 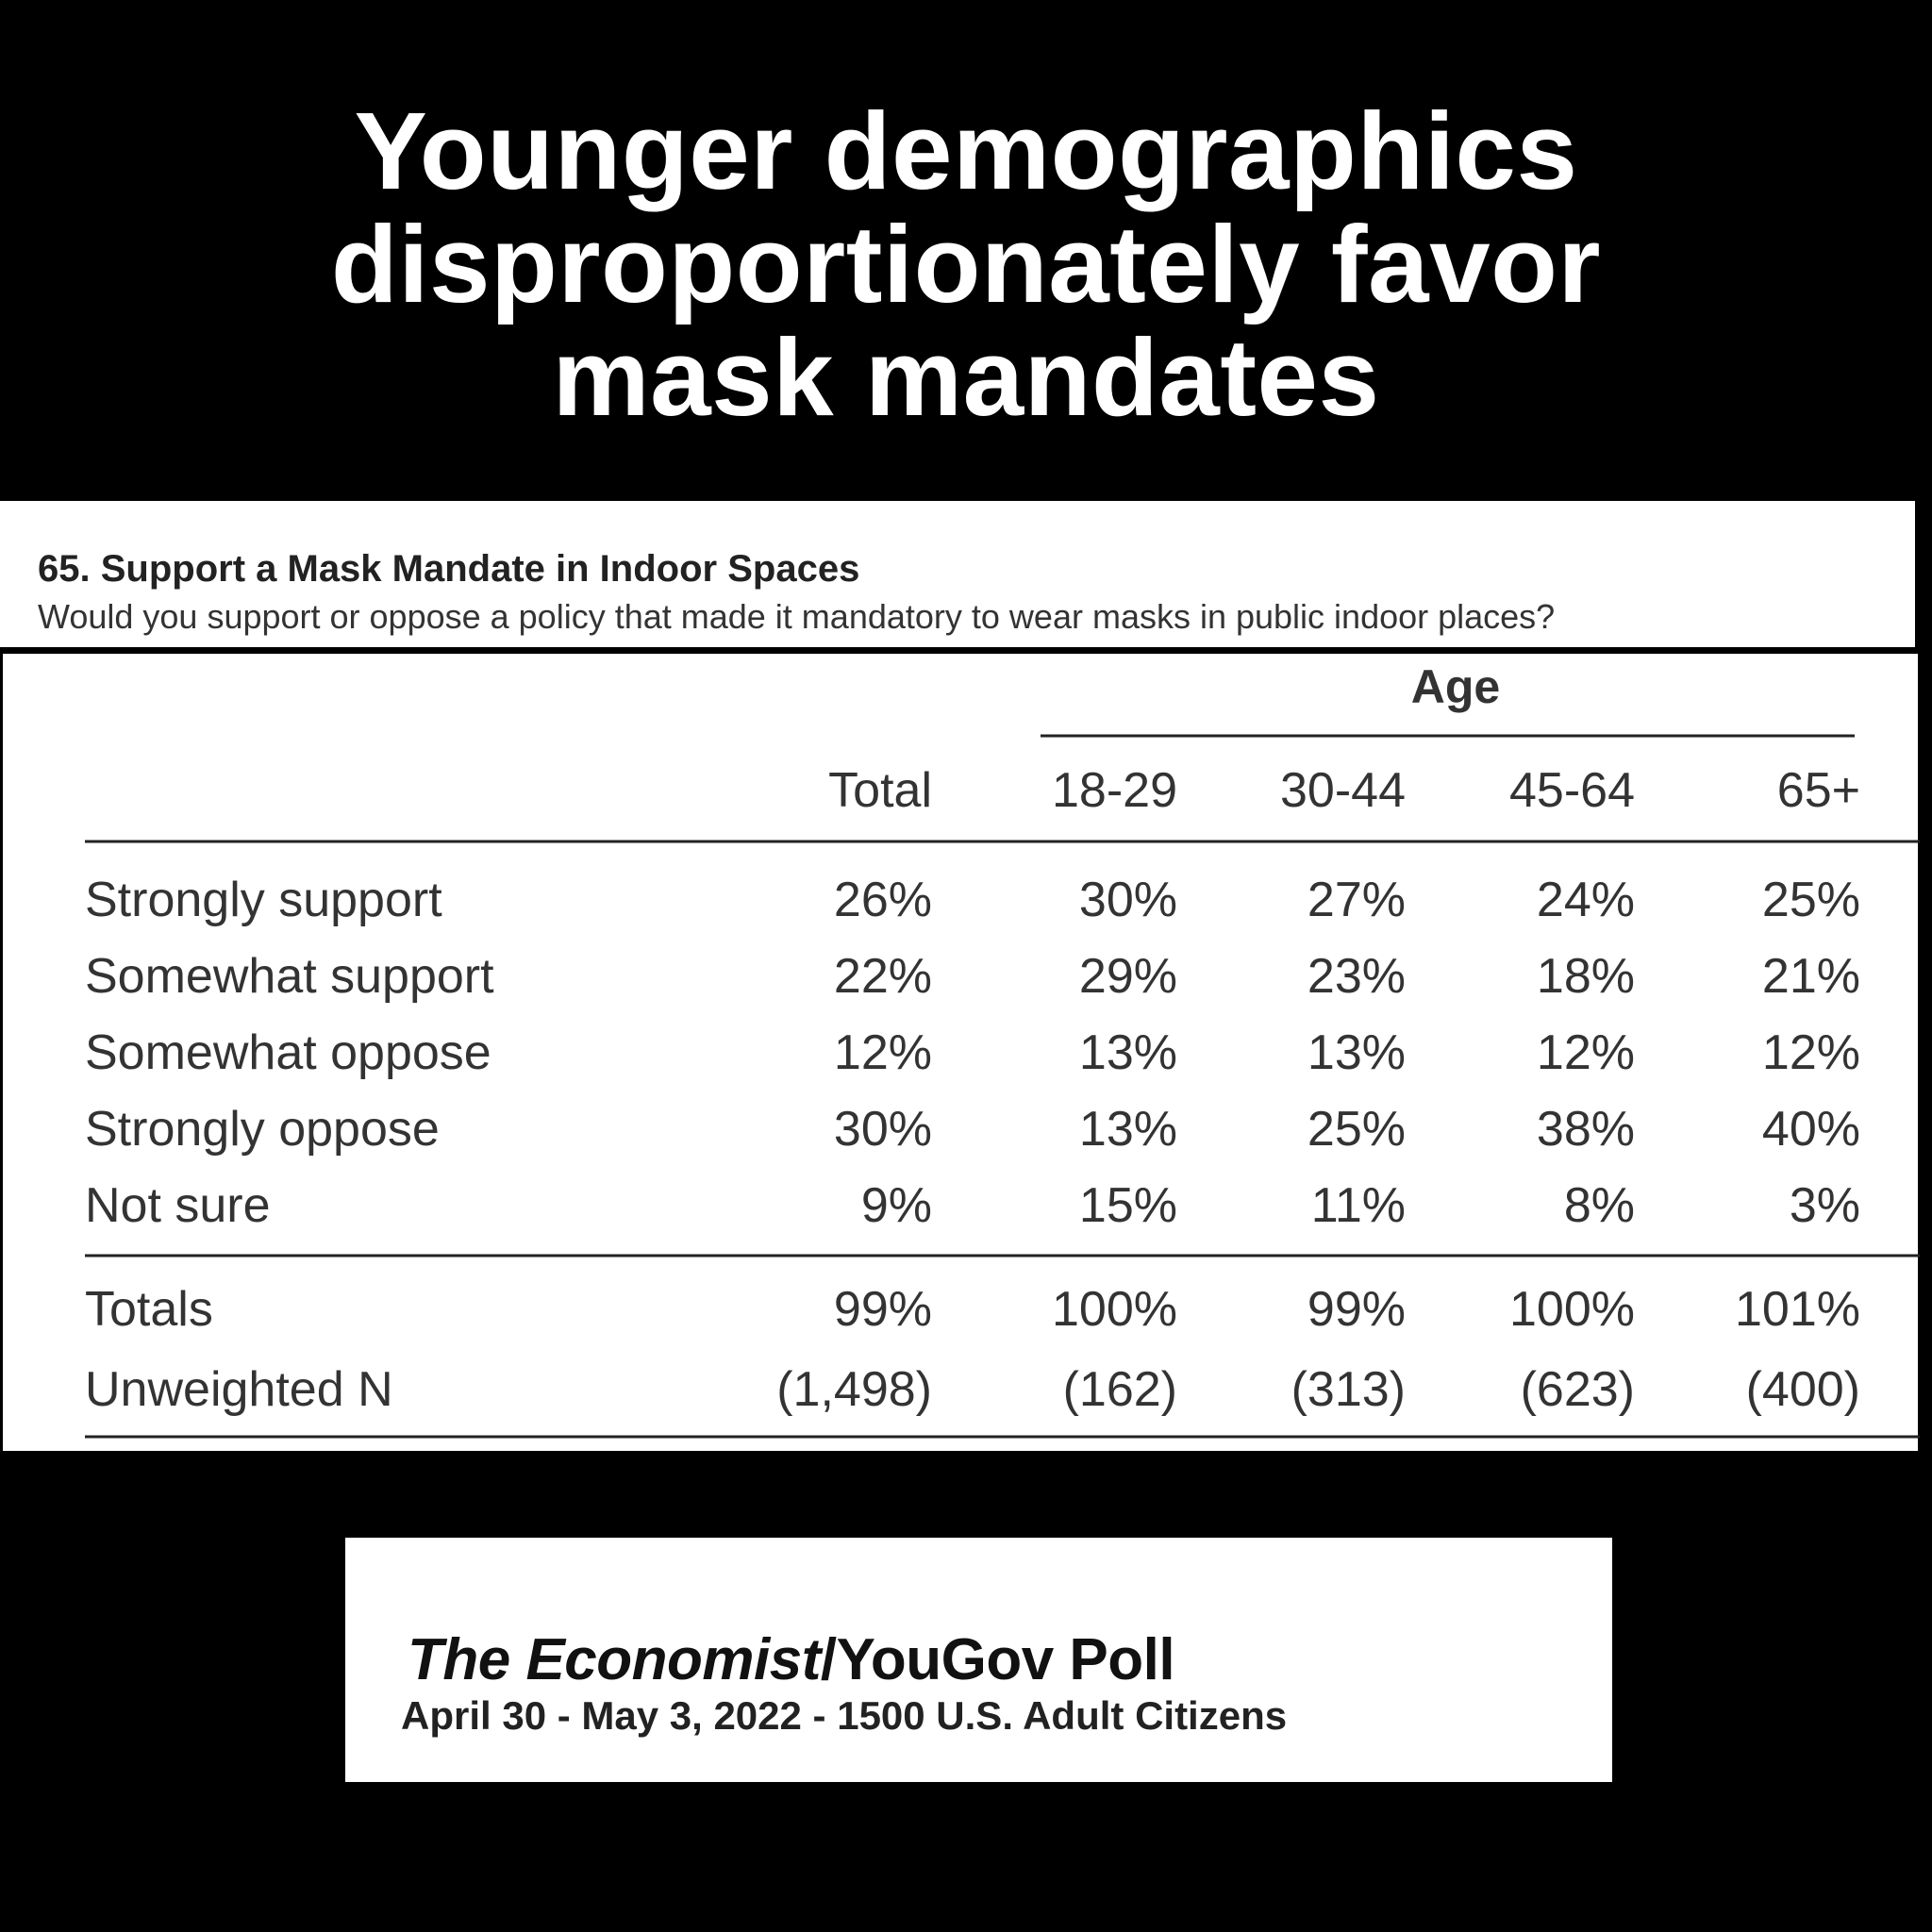 I want to click on table-cell: 8%, so click(x=1599, y=1206).